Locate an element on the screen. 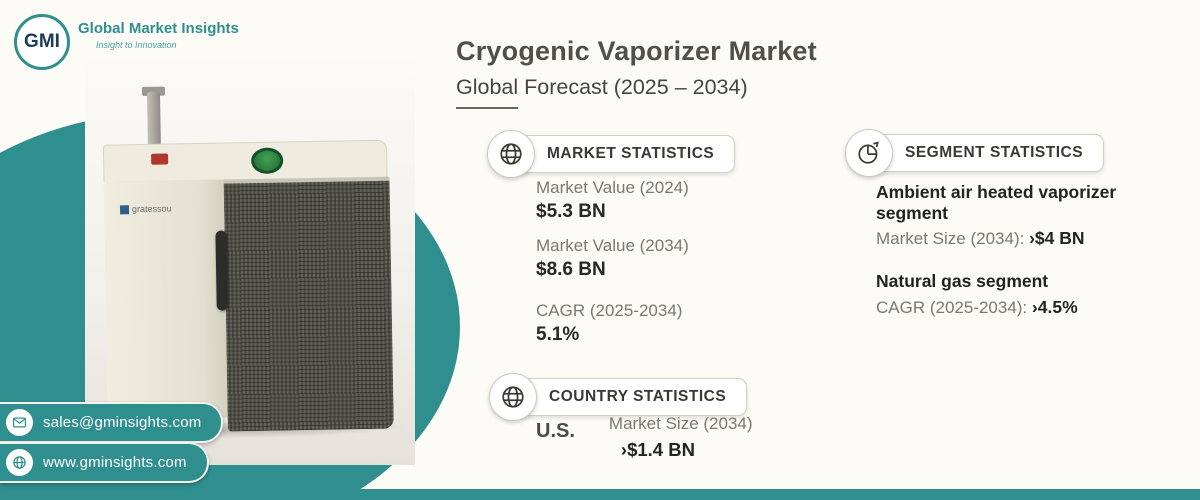 This screenshot has width=1200, height=500. machine-grille is located at coordinates (308, 304).